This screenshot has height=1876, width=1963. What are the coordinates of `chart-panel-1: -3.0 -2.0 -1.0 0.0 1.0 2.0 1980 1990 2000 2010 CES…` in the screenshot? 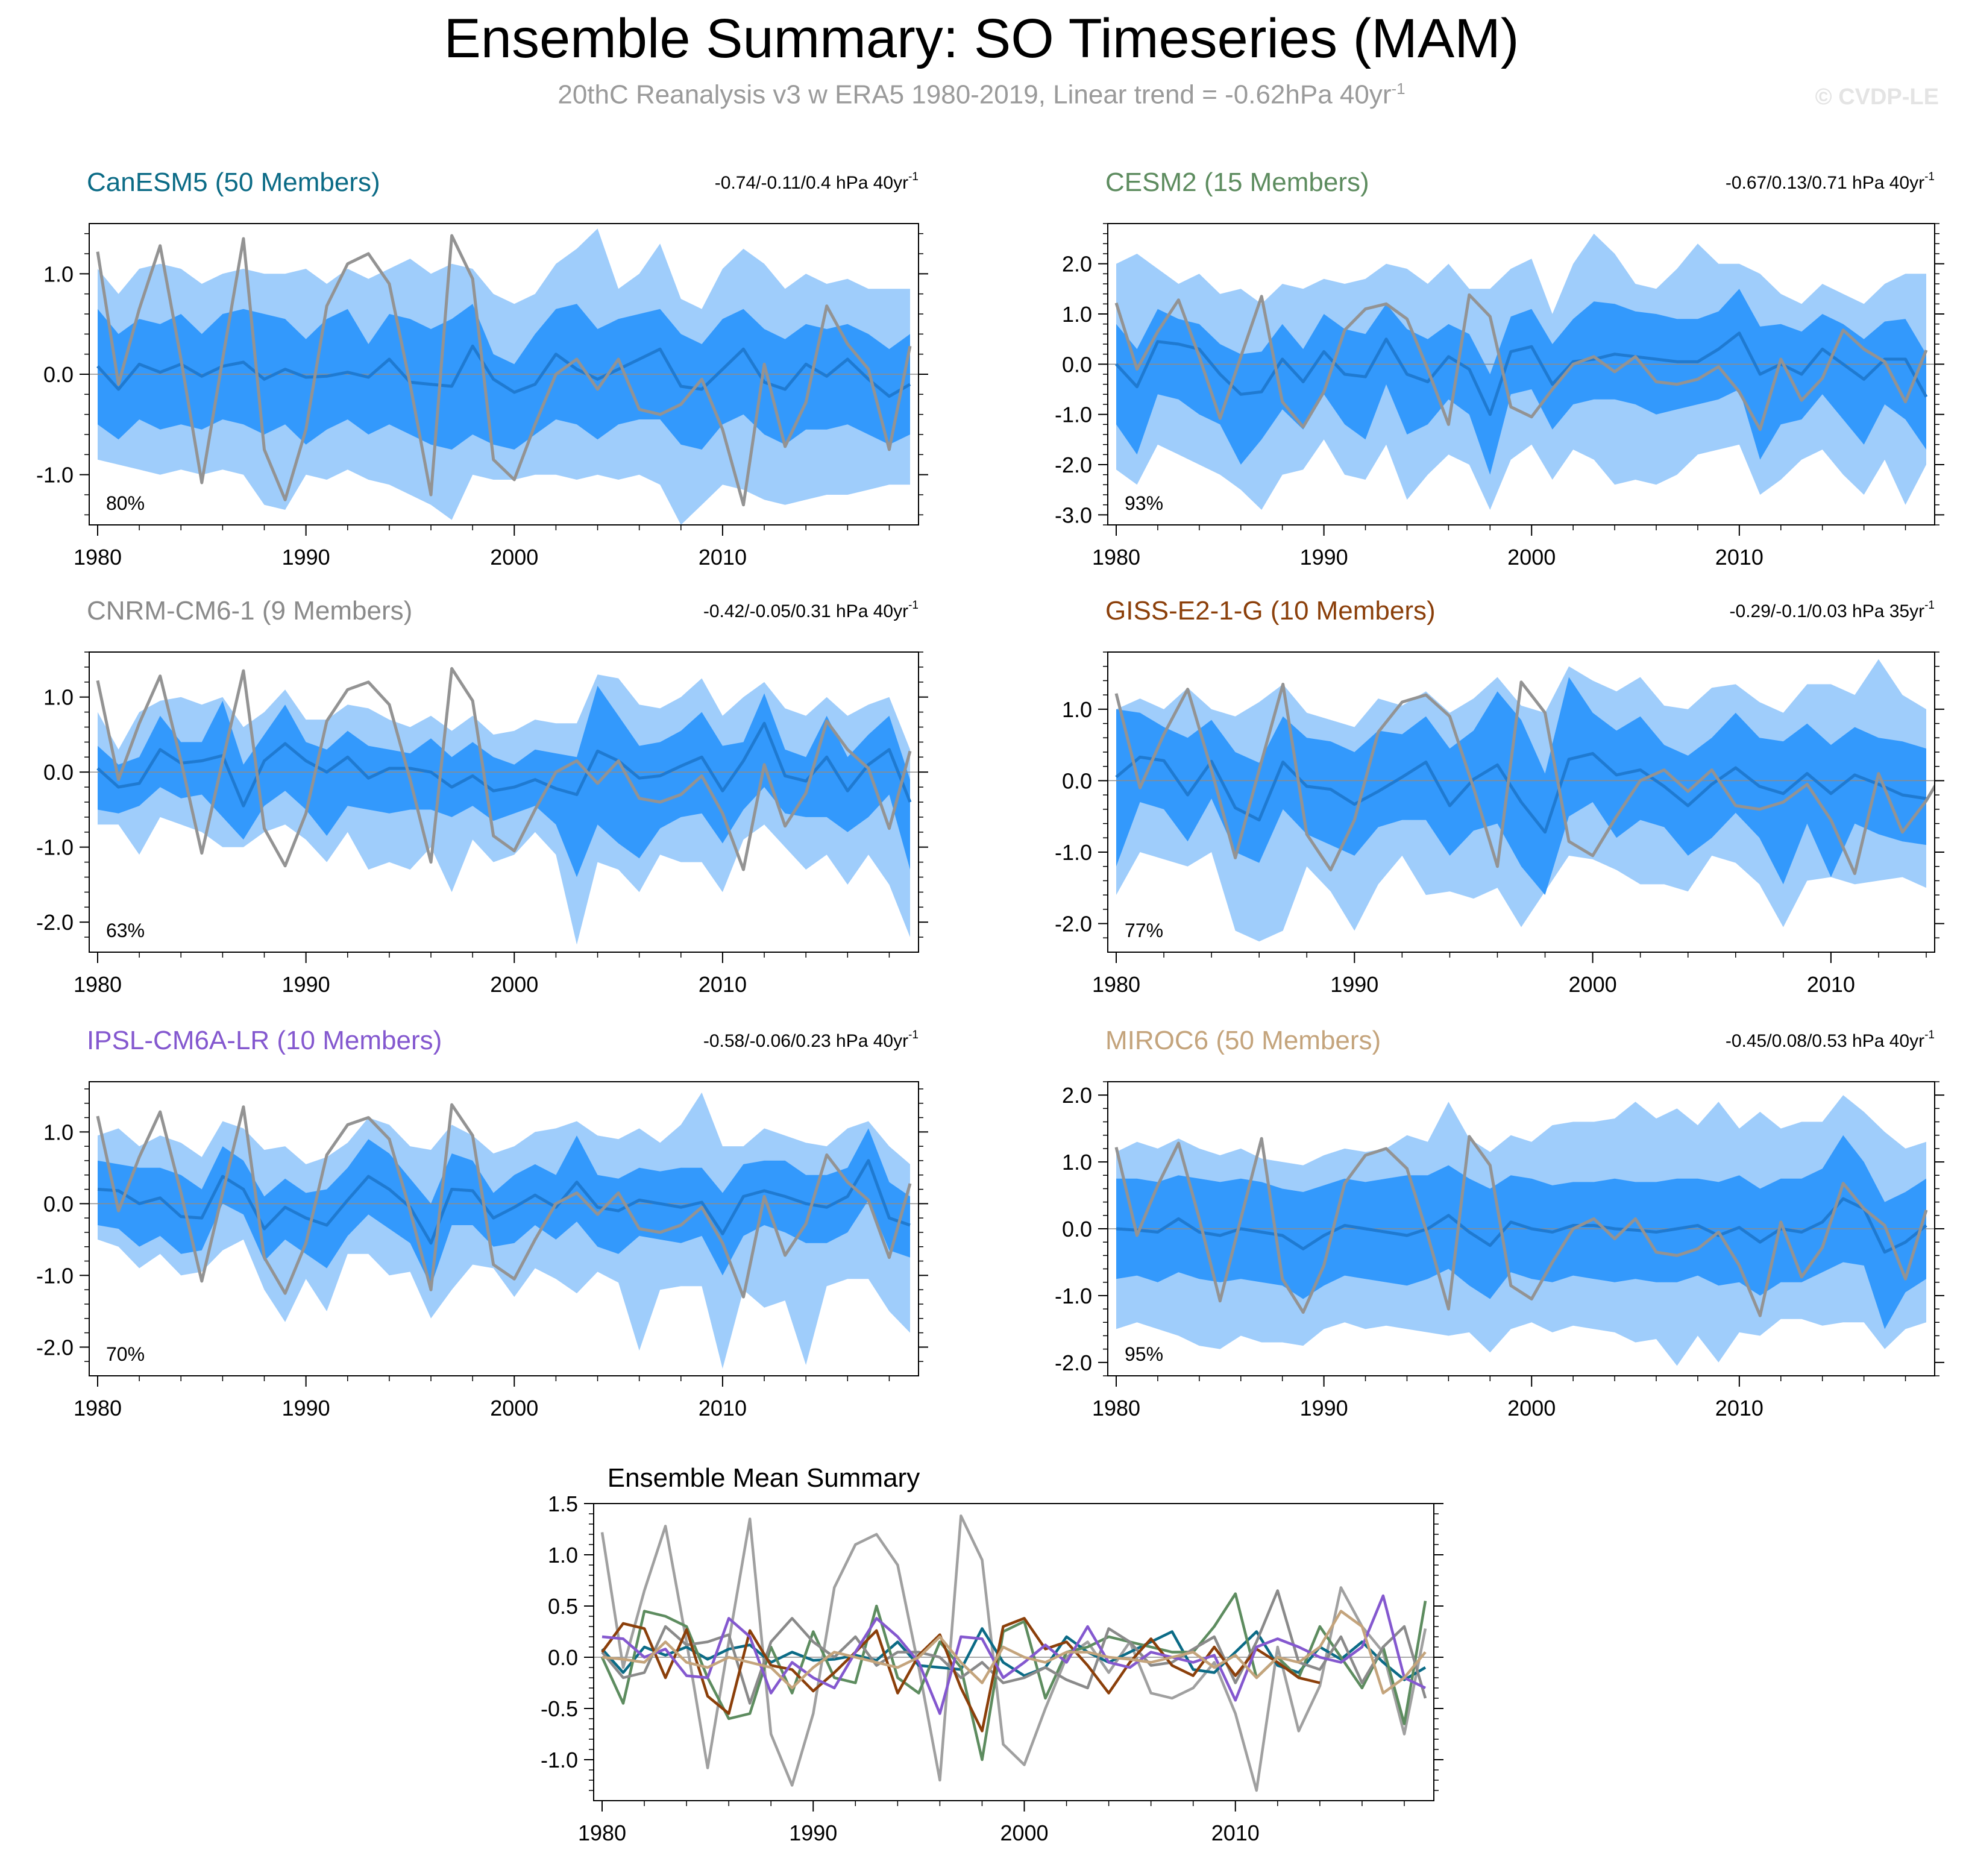 It's located at (1499, 368).